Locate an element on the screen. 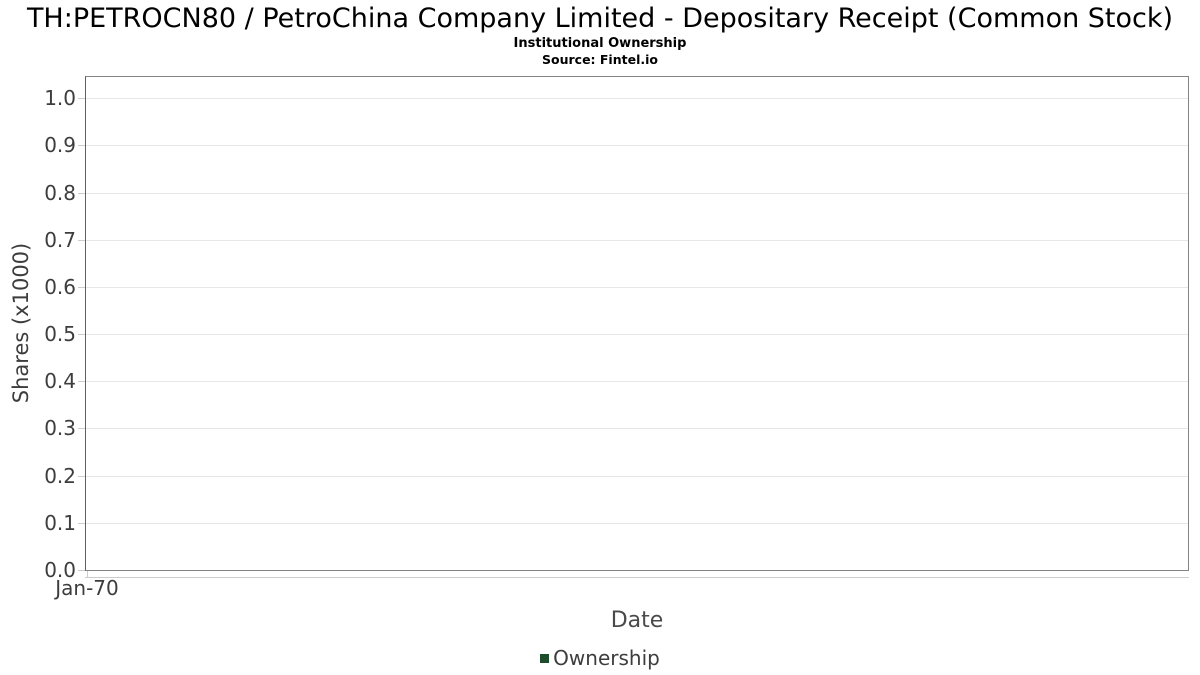  legend: Ownership is located at coordinates (600, 658).